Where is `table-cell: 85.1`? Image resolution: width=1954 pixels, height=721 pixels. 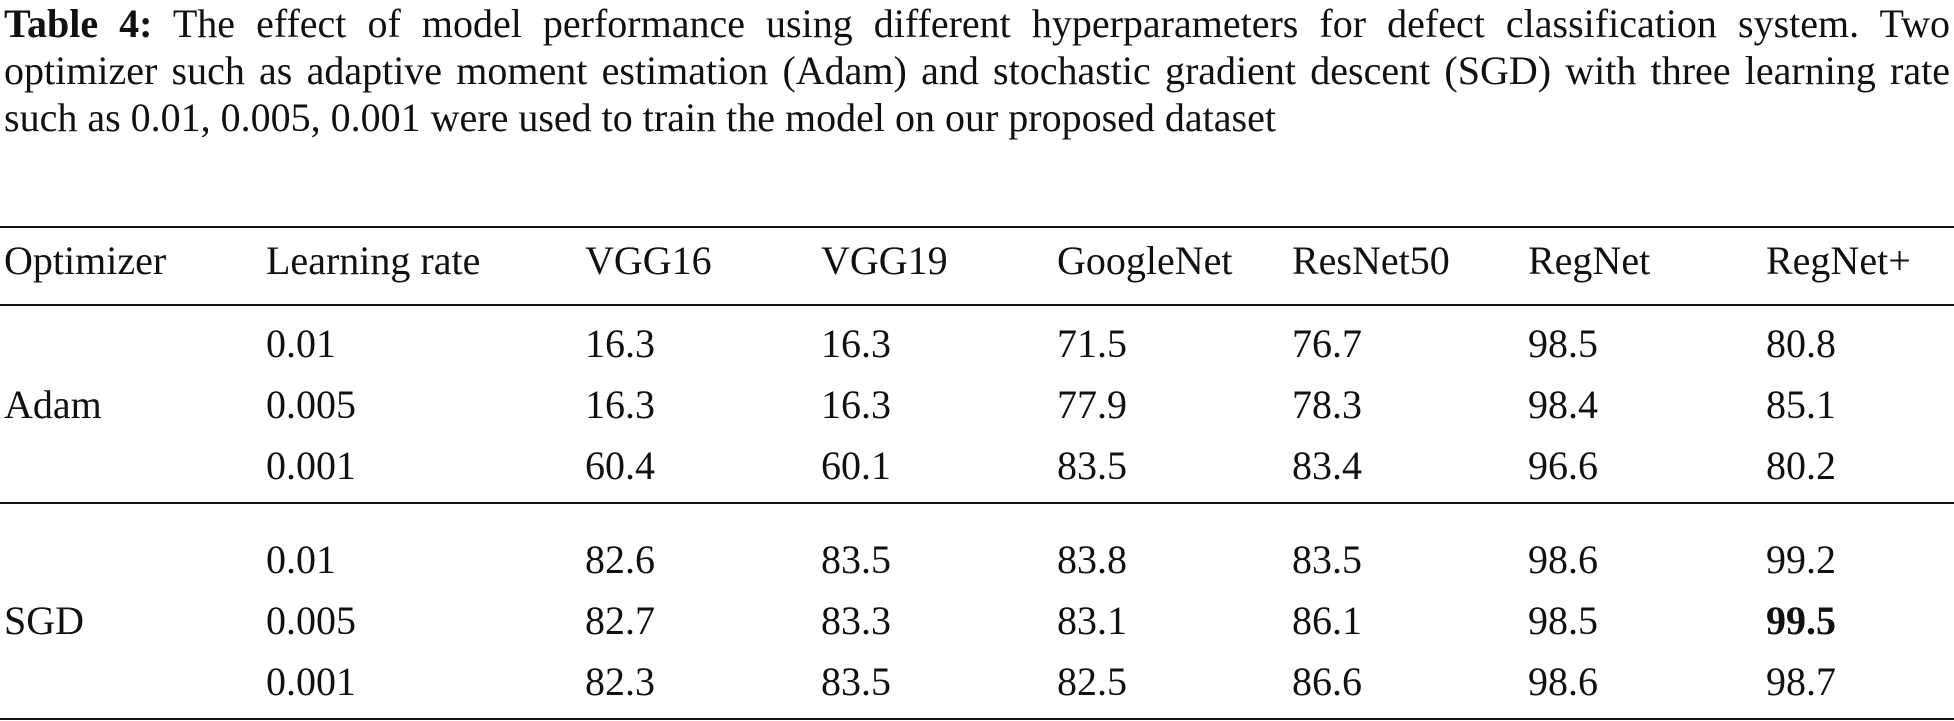 table-cell: 85.1 is located at coordinates (1801, 404).